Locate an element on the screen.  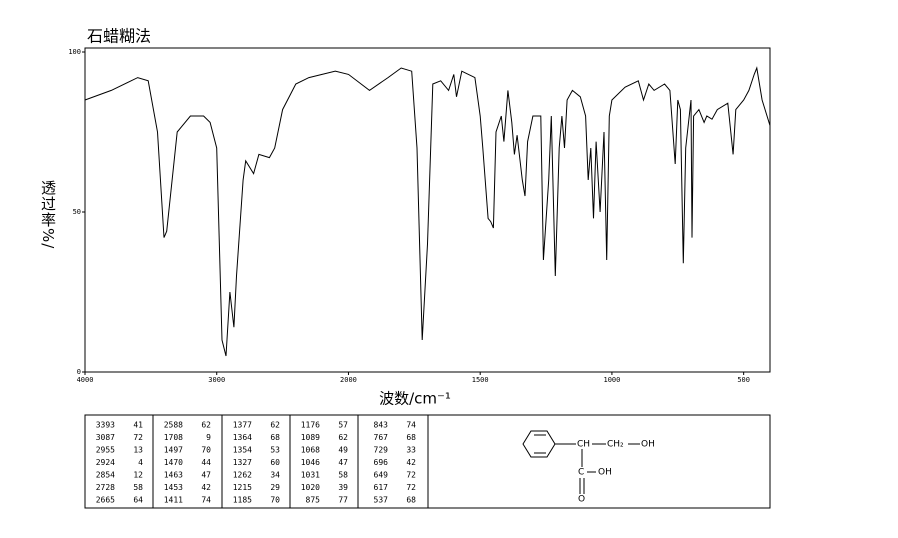
y-tick-label: 50 is located at coordinates (77, 212).